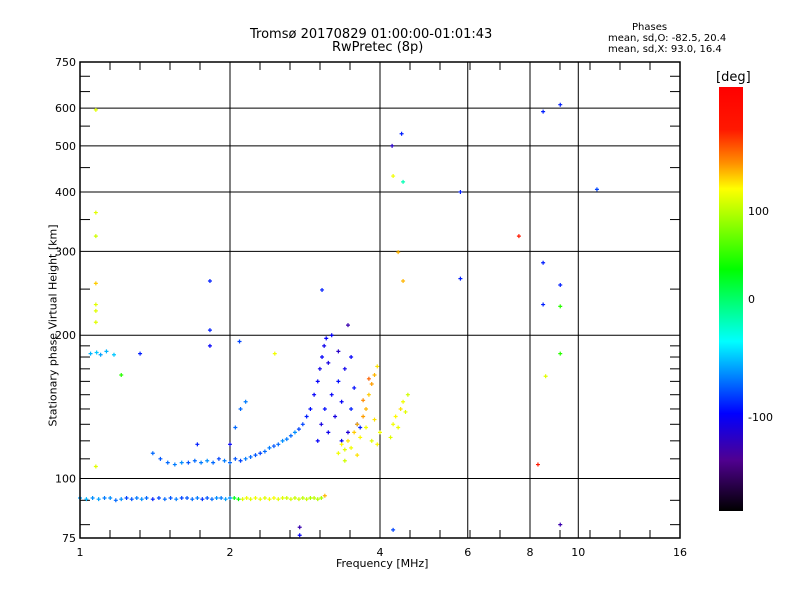  What do you see at coordinates (378, 47) in the screenshot?
I see `chart-title-line2: RwPretec (8p)` at bounding box center [378, 47].